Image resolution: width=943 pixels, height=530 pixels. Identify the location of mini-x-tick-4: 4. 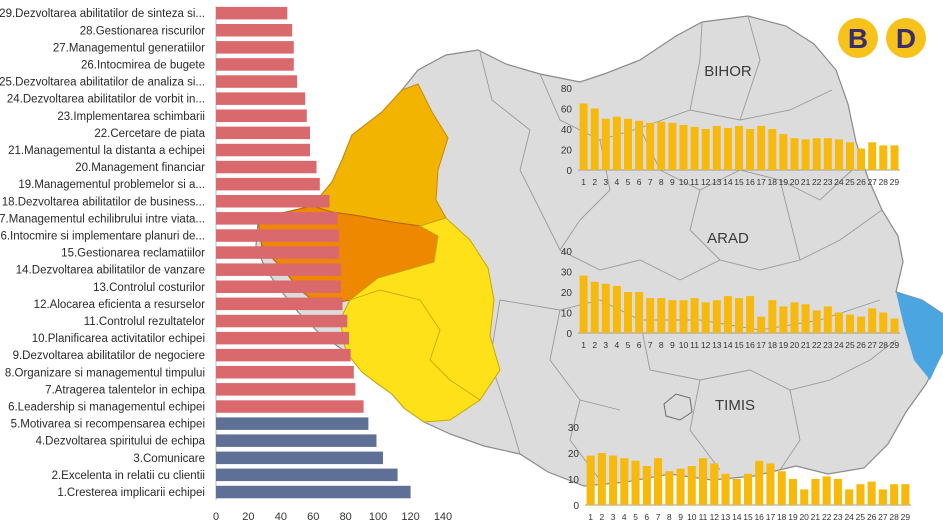
(617, 345).